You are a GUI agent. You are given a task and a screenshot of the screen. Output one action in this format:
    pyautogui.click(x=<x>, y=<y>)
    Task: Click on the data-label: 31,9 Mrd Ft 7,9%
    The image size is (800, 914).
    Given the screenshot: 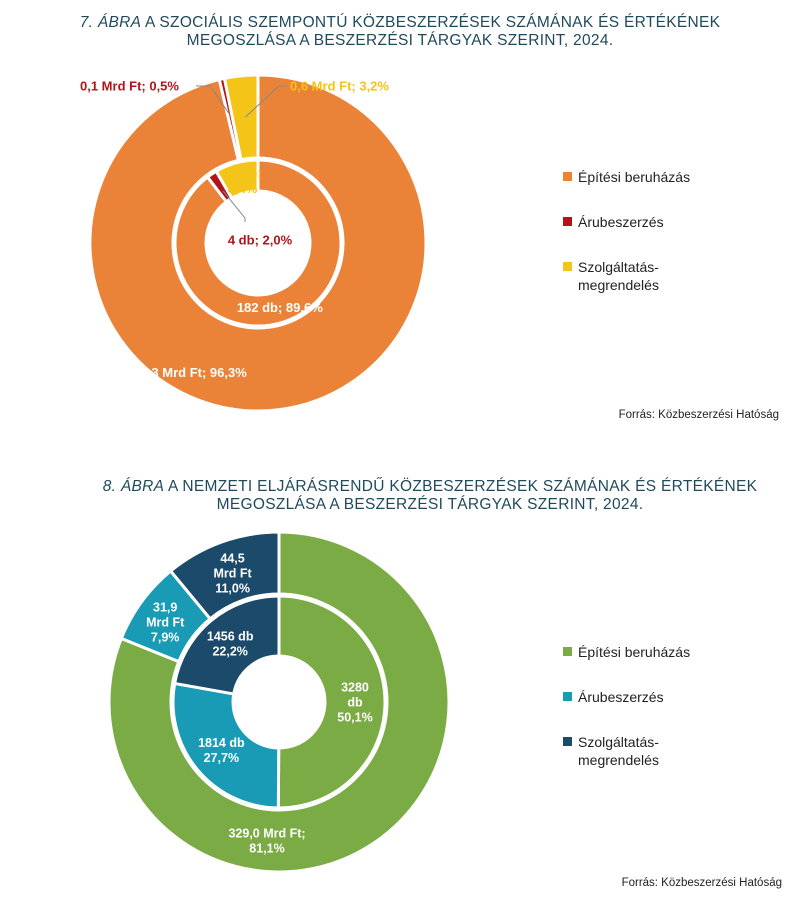 What is the action you would take?
    pyautogui.click(x=165, y=623)
    